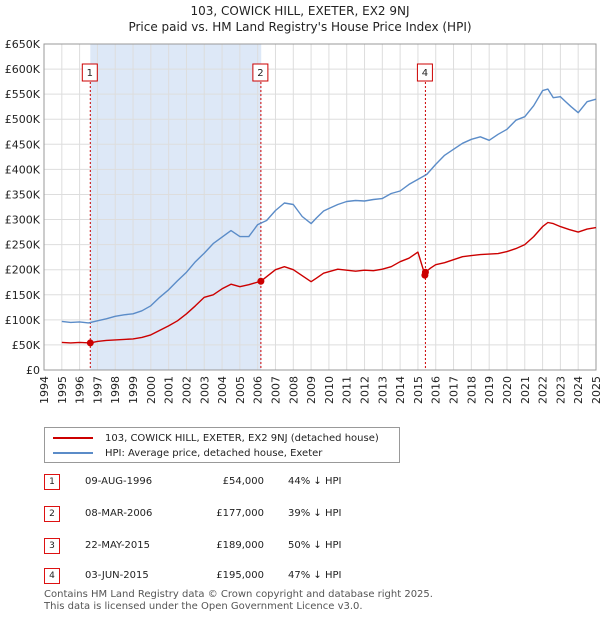 This screenshot has height=620, width=600. I want to click on y-tick-label: £150K, so click(23, 295).